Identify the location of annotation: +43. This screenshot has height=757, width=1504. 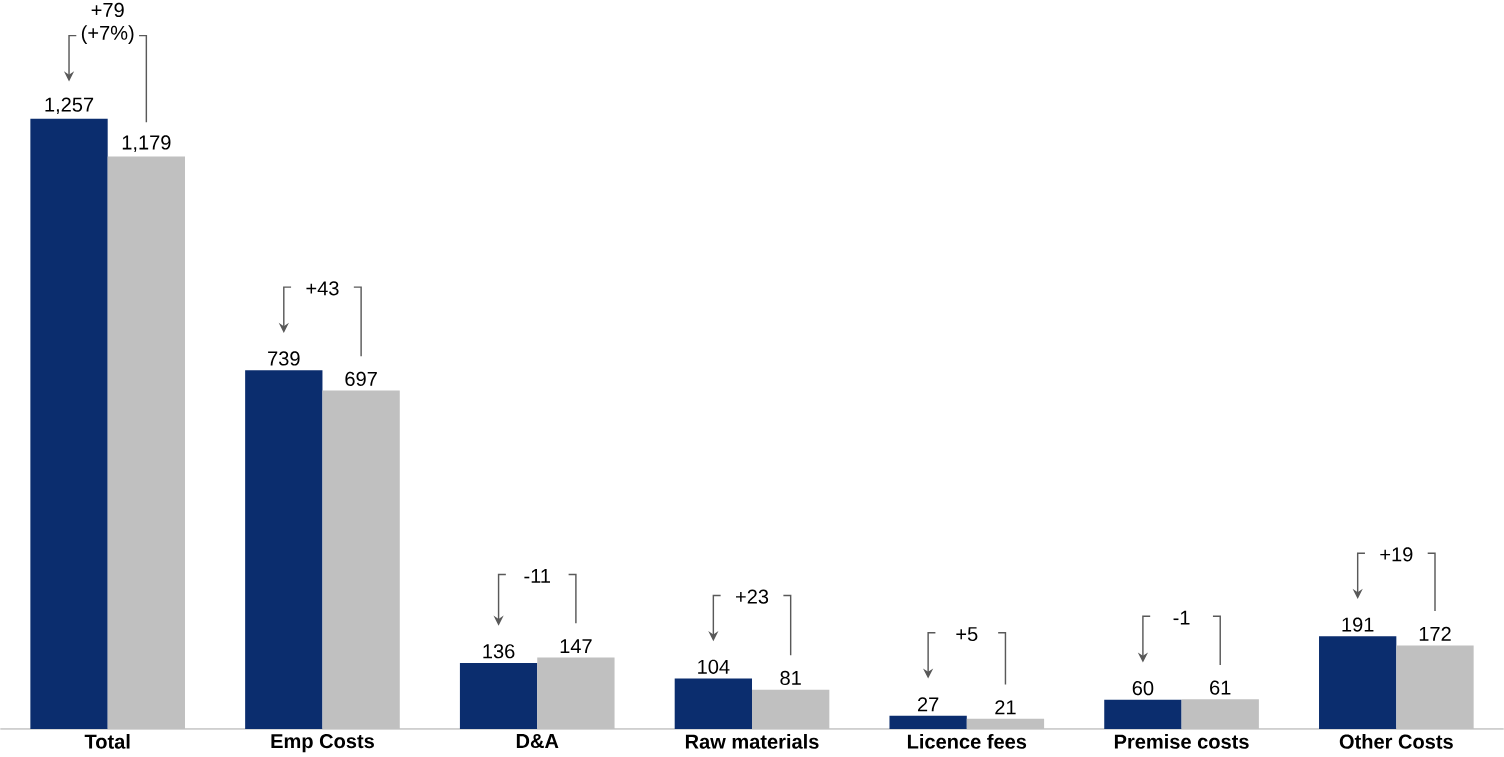
(322, 288).